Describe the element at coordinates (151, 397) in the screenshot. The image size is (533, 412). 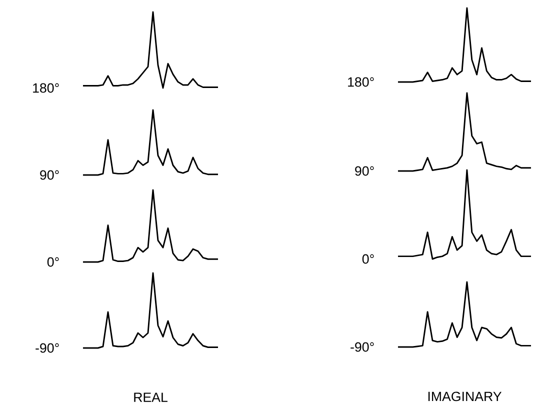
I see `x-axis-title: REAL` at that location.